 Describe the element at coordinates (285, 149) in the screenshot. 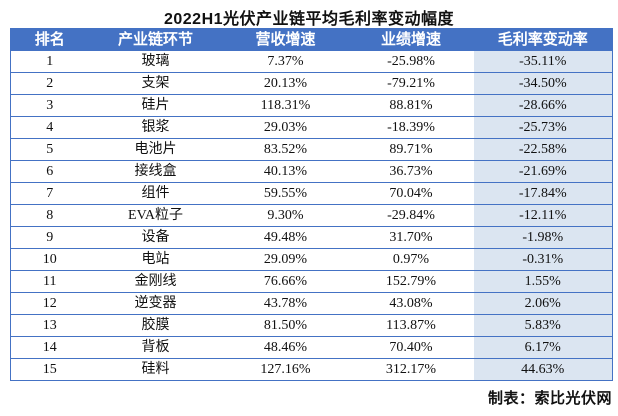

I see `revenue-growth-cell: 83.52%` at that location.